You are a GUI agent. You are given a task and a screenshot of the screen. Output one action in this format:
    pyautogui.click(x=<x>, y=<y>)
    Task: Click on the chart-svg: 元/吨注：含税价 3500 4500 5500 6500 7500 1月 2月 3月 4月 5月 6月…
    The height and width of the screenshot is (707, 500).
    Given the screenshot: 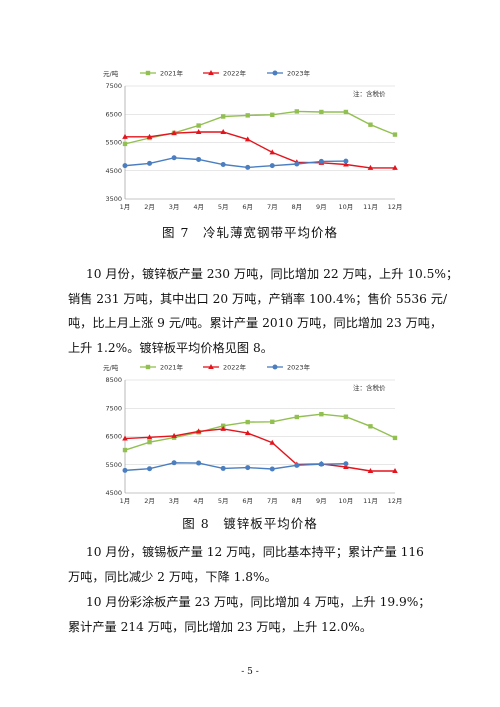 What is the action you would take?
    pyautogui.click(x=253, y=139)
    